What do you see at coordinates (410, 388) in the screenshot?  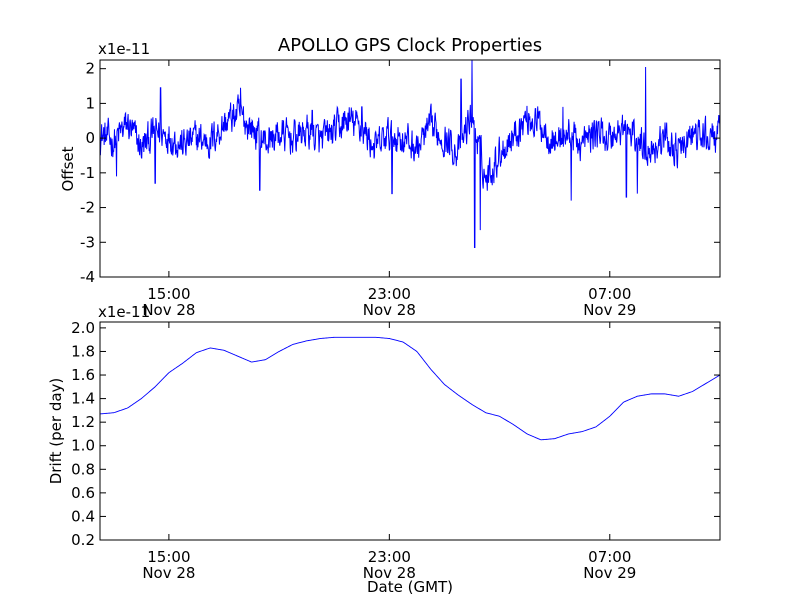 I see `bottom-series-drift` at bounding box center [410, 388].